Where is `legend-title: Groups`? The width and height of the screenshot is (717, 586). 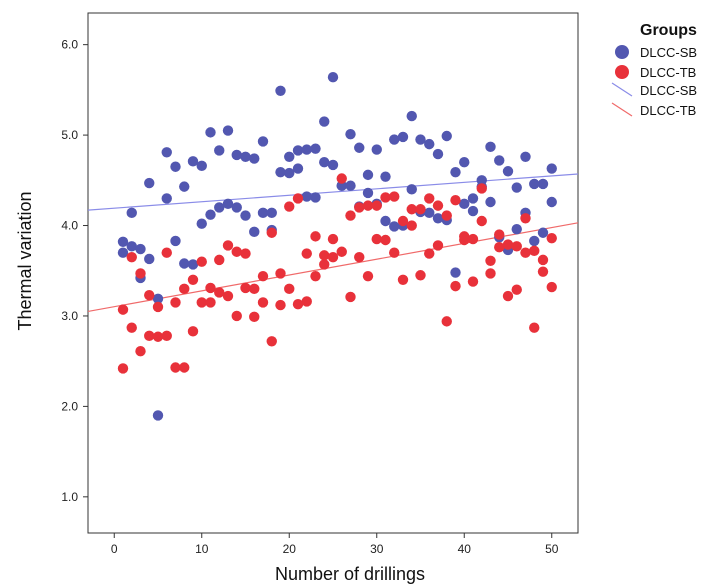
legend-title: Groups is located at coordinates (668, 30).